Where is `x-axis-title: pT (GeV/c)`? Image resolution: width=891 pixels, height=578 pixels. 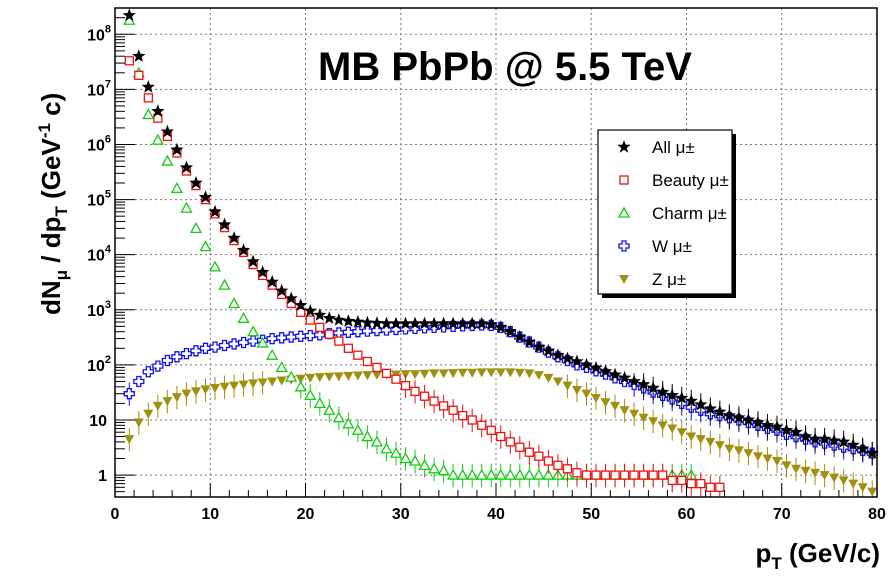 x-axis-title: pT (GeV/c) is located at coordinates (817, 555).